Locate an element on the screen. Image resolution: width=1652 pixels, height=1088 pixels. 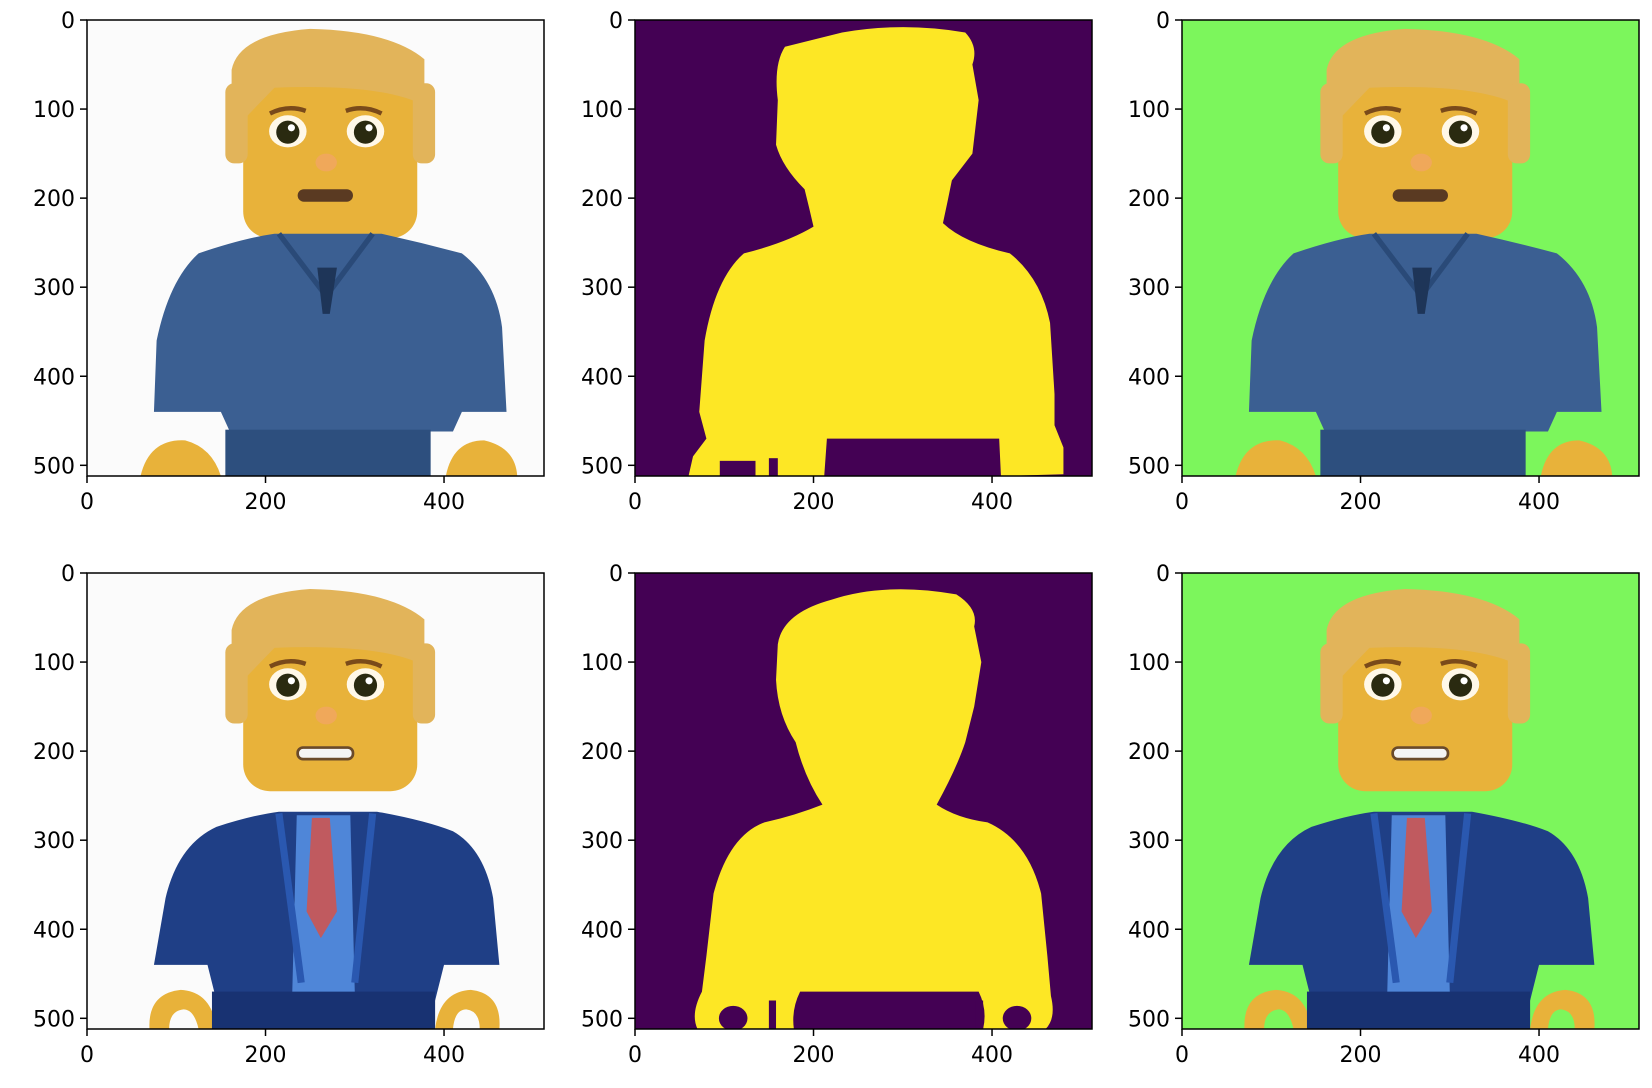
image-shirt-composite is located at coordinates (1410, 248).